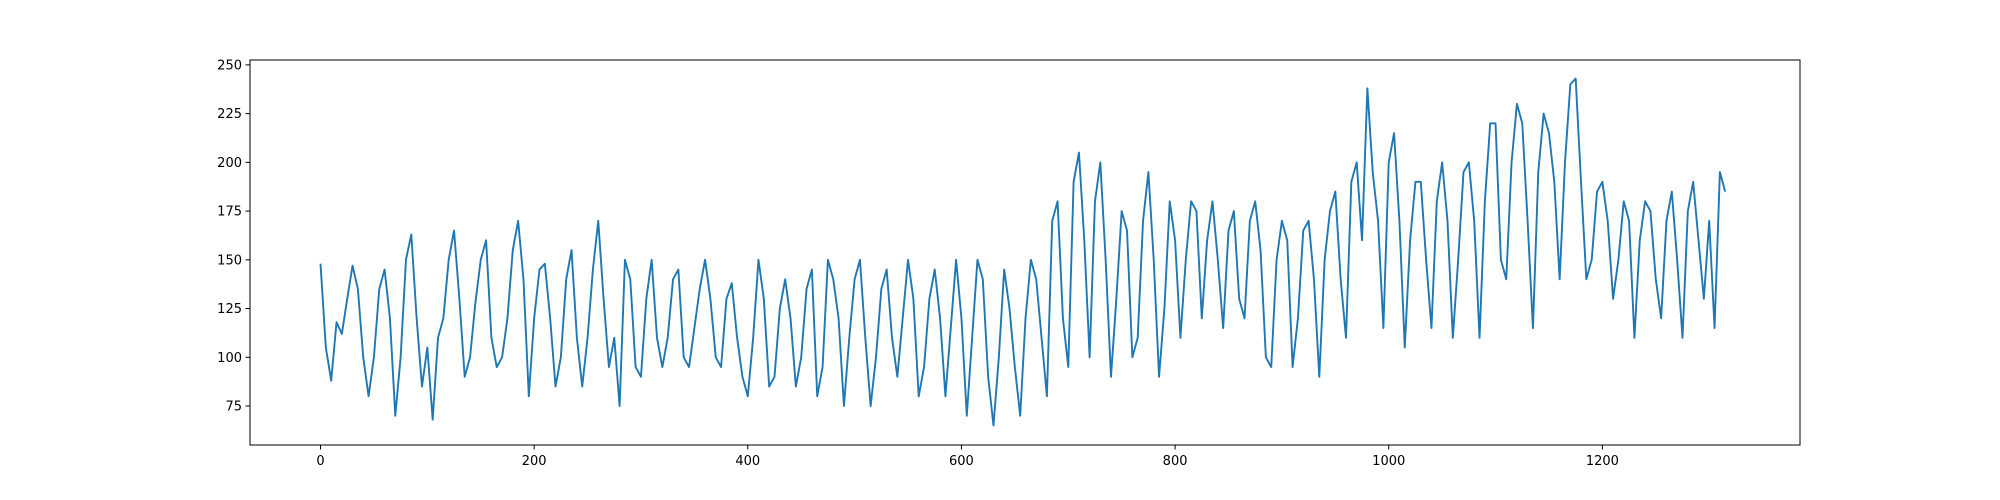 The height and width of the screenshot is (500, 2000). What do you see at coordinates (229, 212) in the screenshot?
I see `y-tick-label: 175` at bounding box center [229, 212].